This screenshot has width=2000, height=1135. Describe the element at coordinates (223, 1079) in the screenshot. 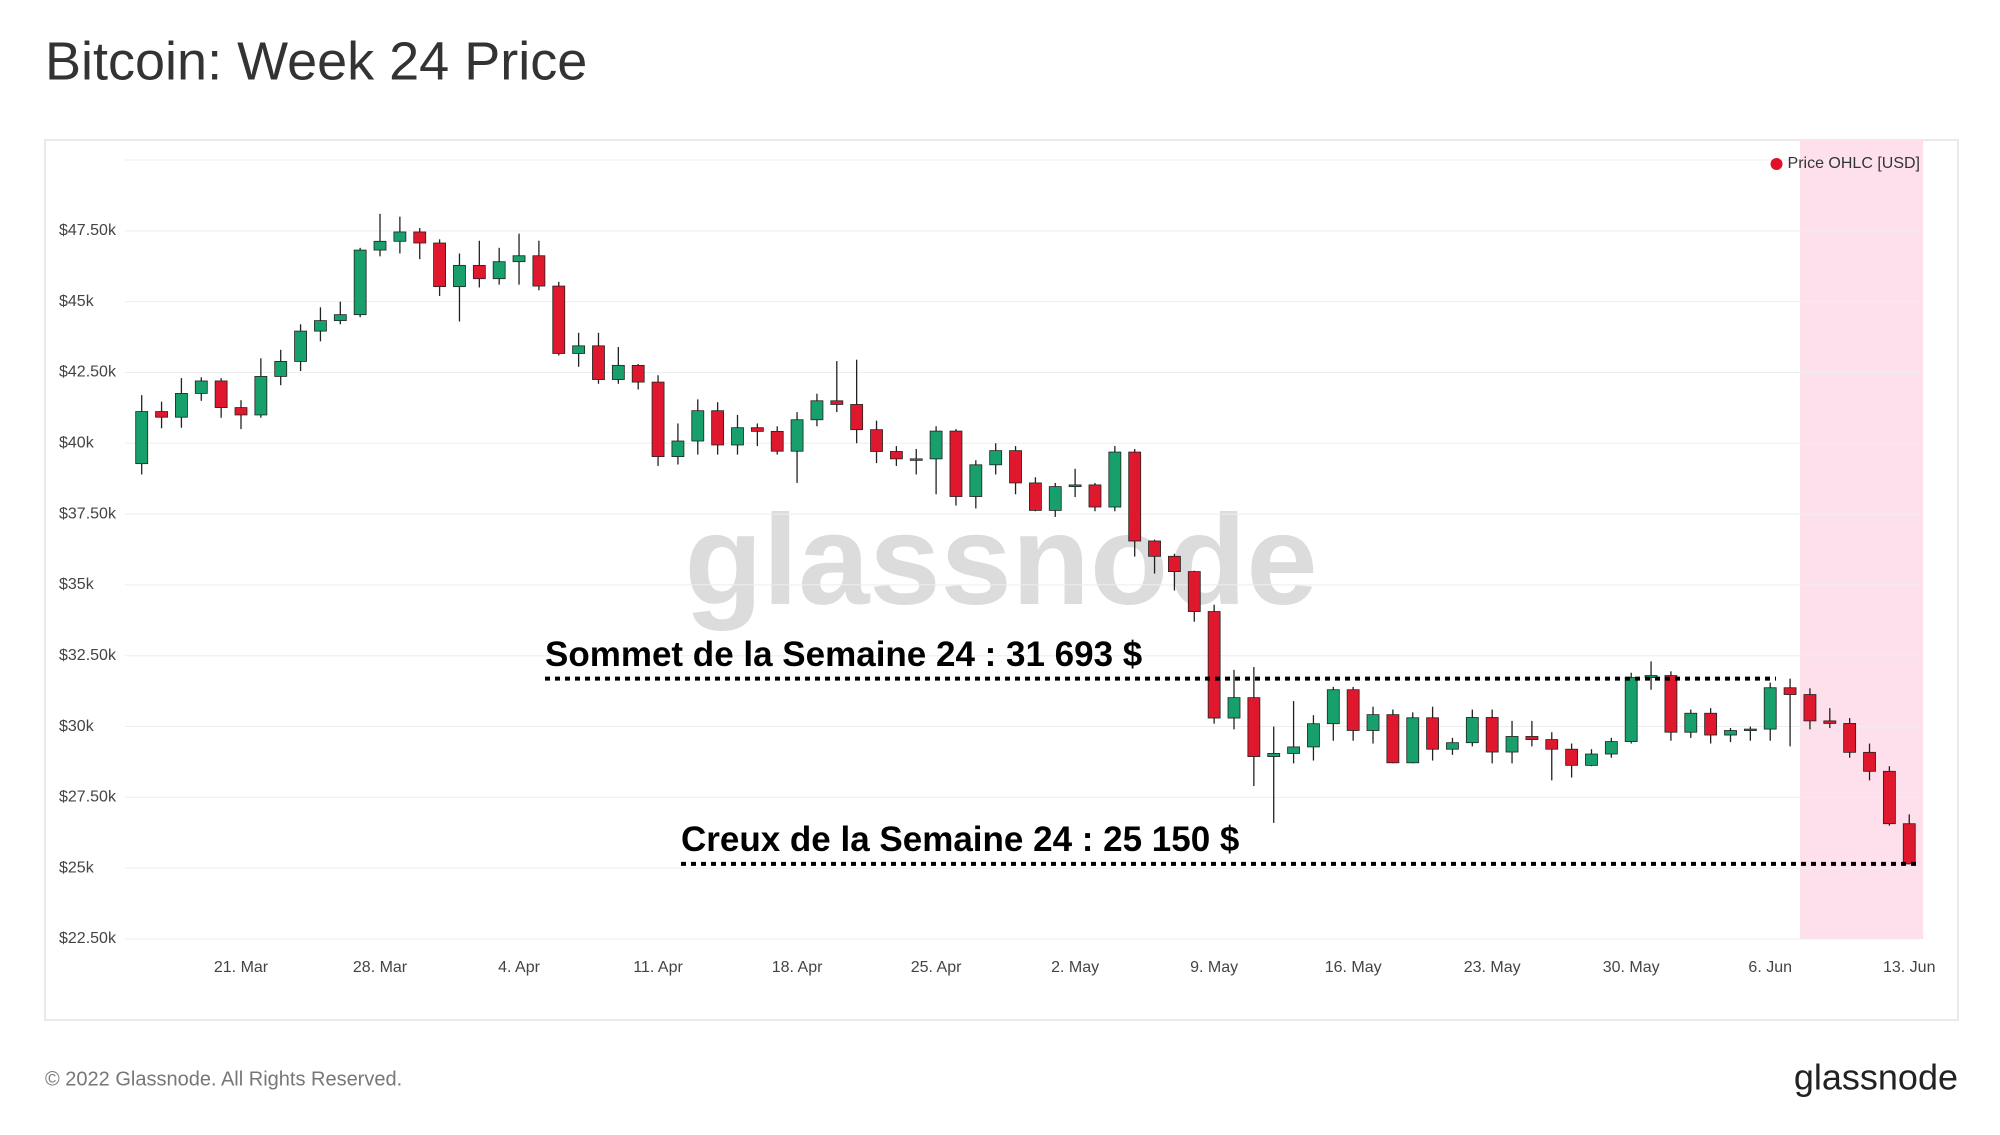

I see `copyright: © 2022 Glassnode. All Rights Reserved.` at that location.